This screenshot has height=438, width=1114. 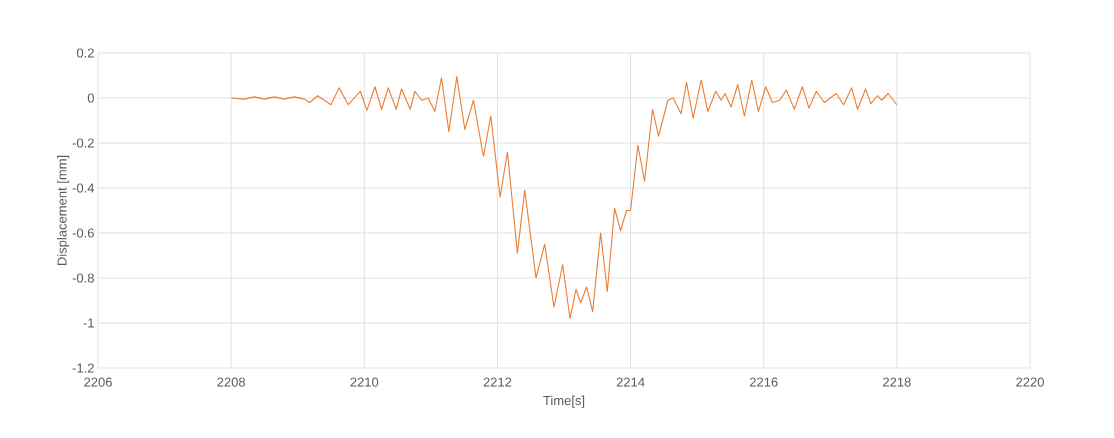 What do you see at coordinates (564, 401) in the screenshot?
I see `x-axis-title: Time[s]` at bounding box center [564, 401].